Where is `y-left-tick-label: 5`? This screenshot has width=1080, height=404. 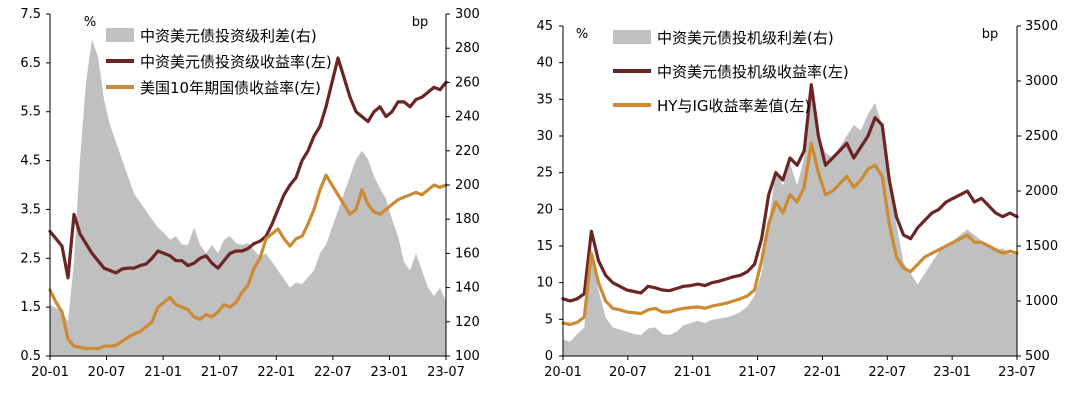 y-left-tick-label: 5 is located at coordinates (549, 319).